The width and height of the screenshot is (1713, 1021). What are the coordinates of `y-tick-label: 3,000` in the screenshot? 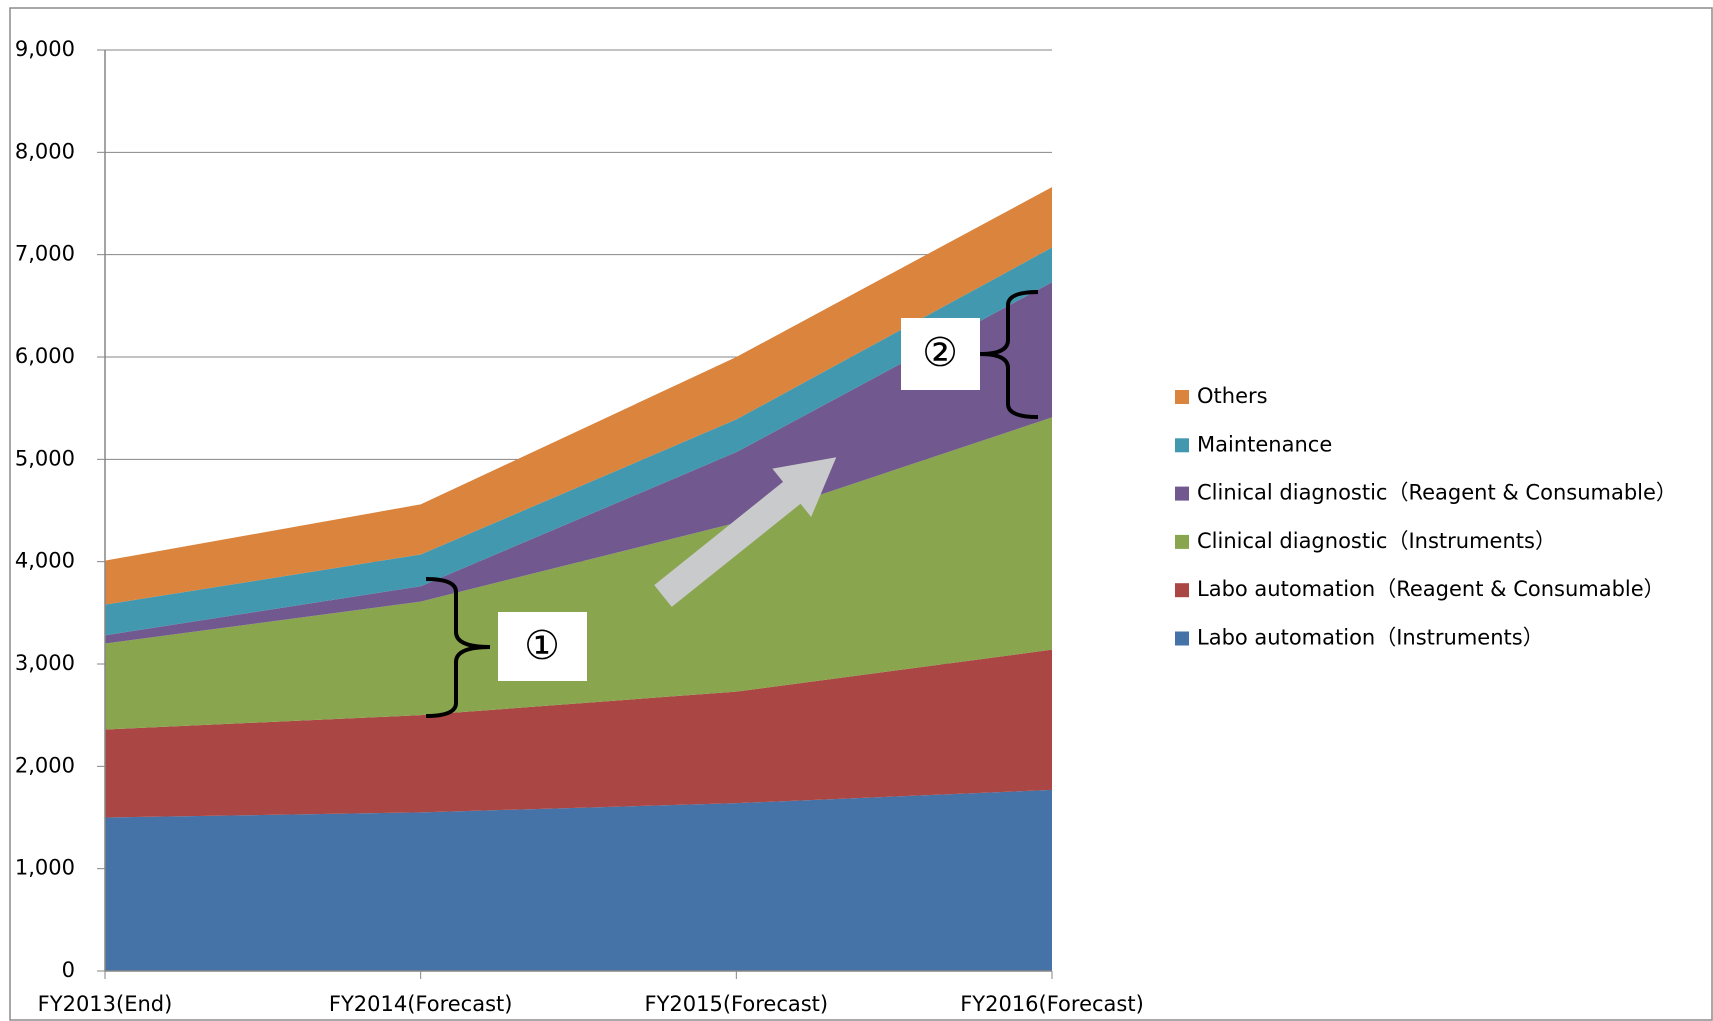 It's located at (45, 663).